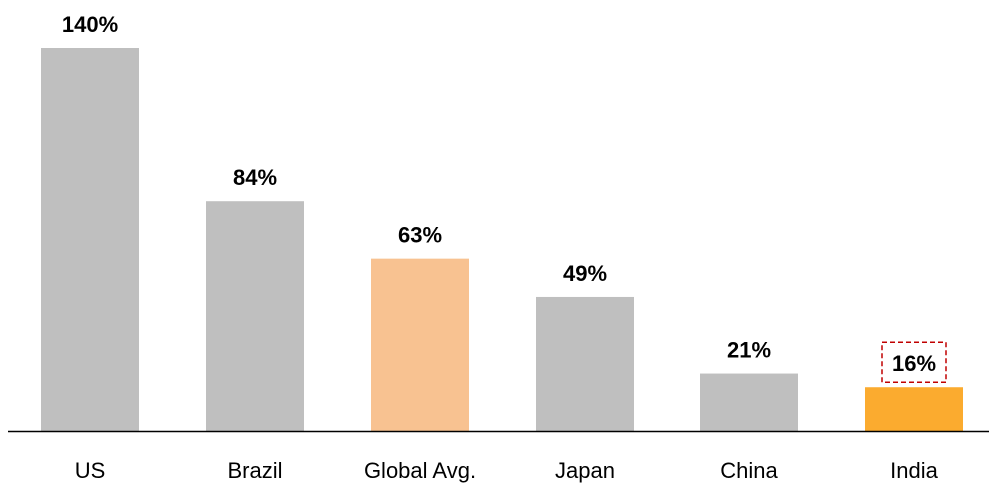 Image resolution: width=989 pixels, height=485 pixels. I want to click on value-label-us: 140%, so click(90, 24).